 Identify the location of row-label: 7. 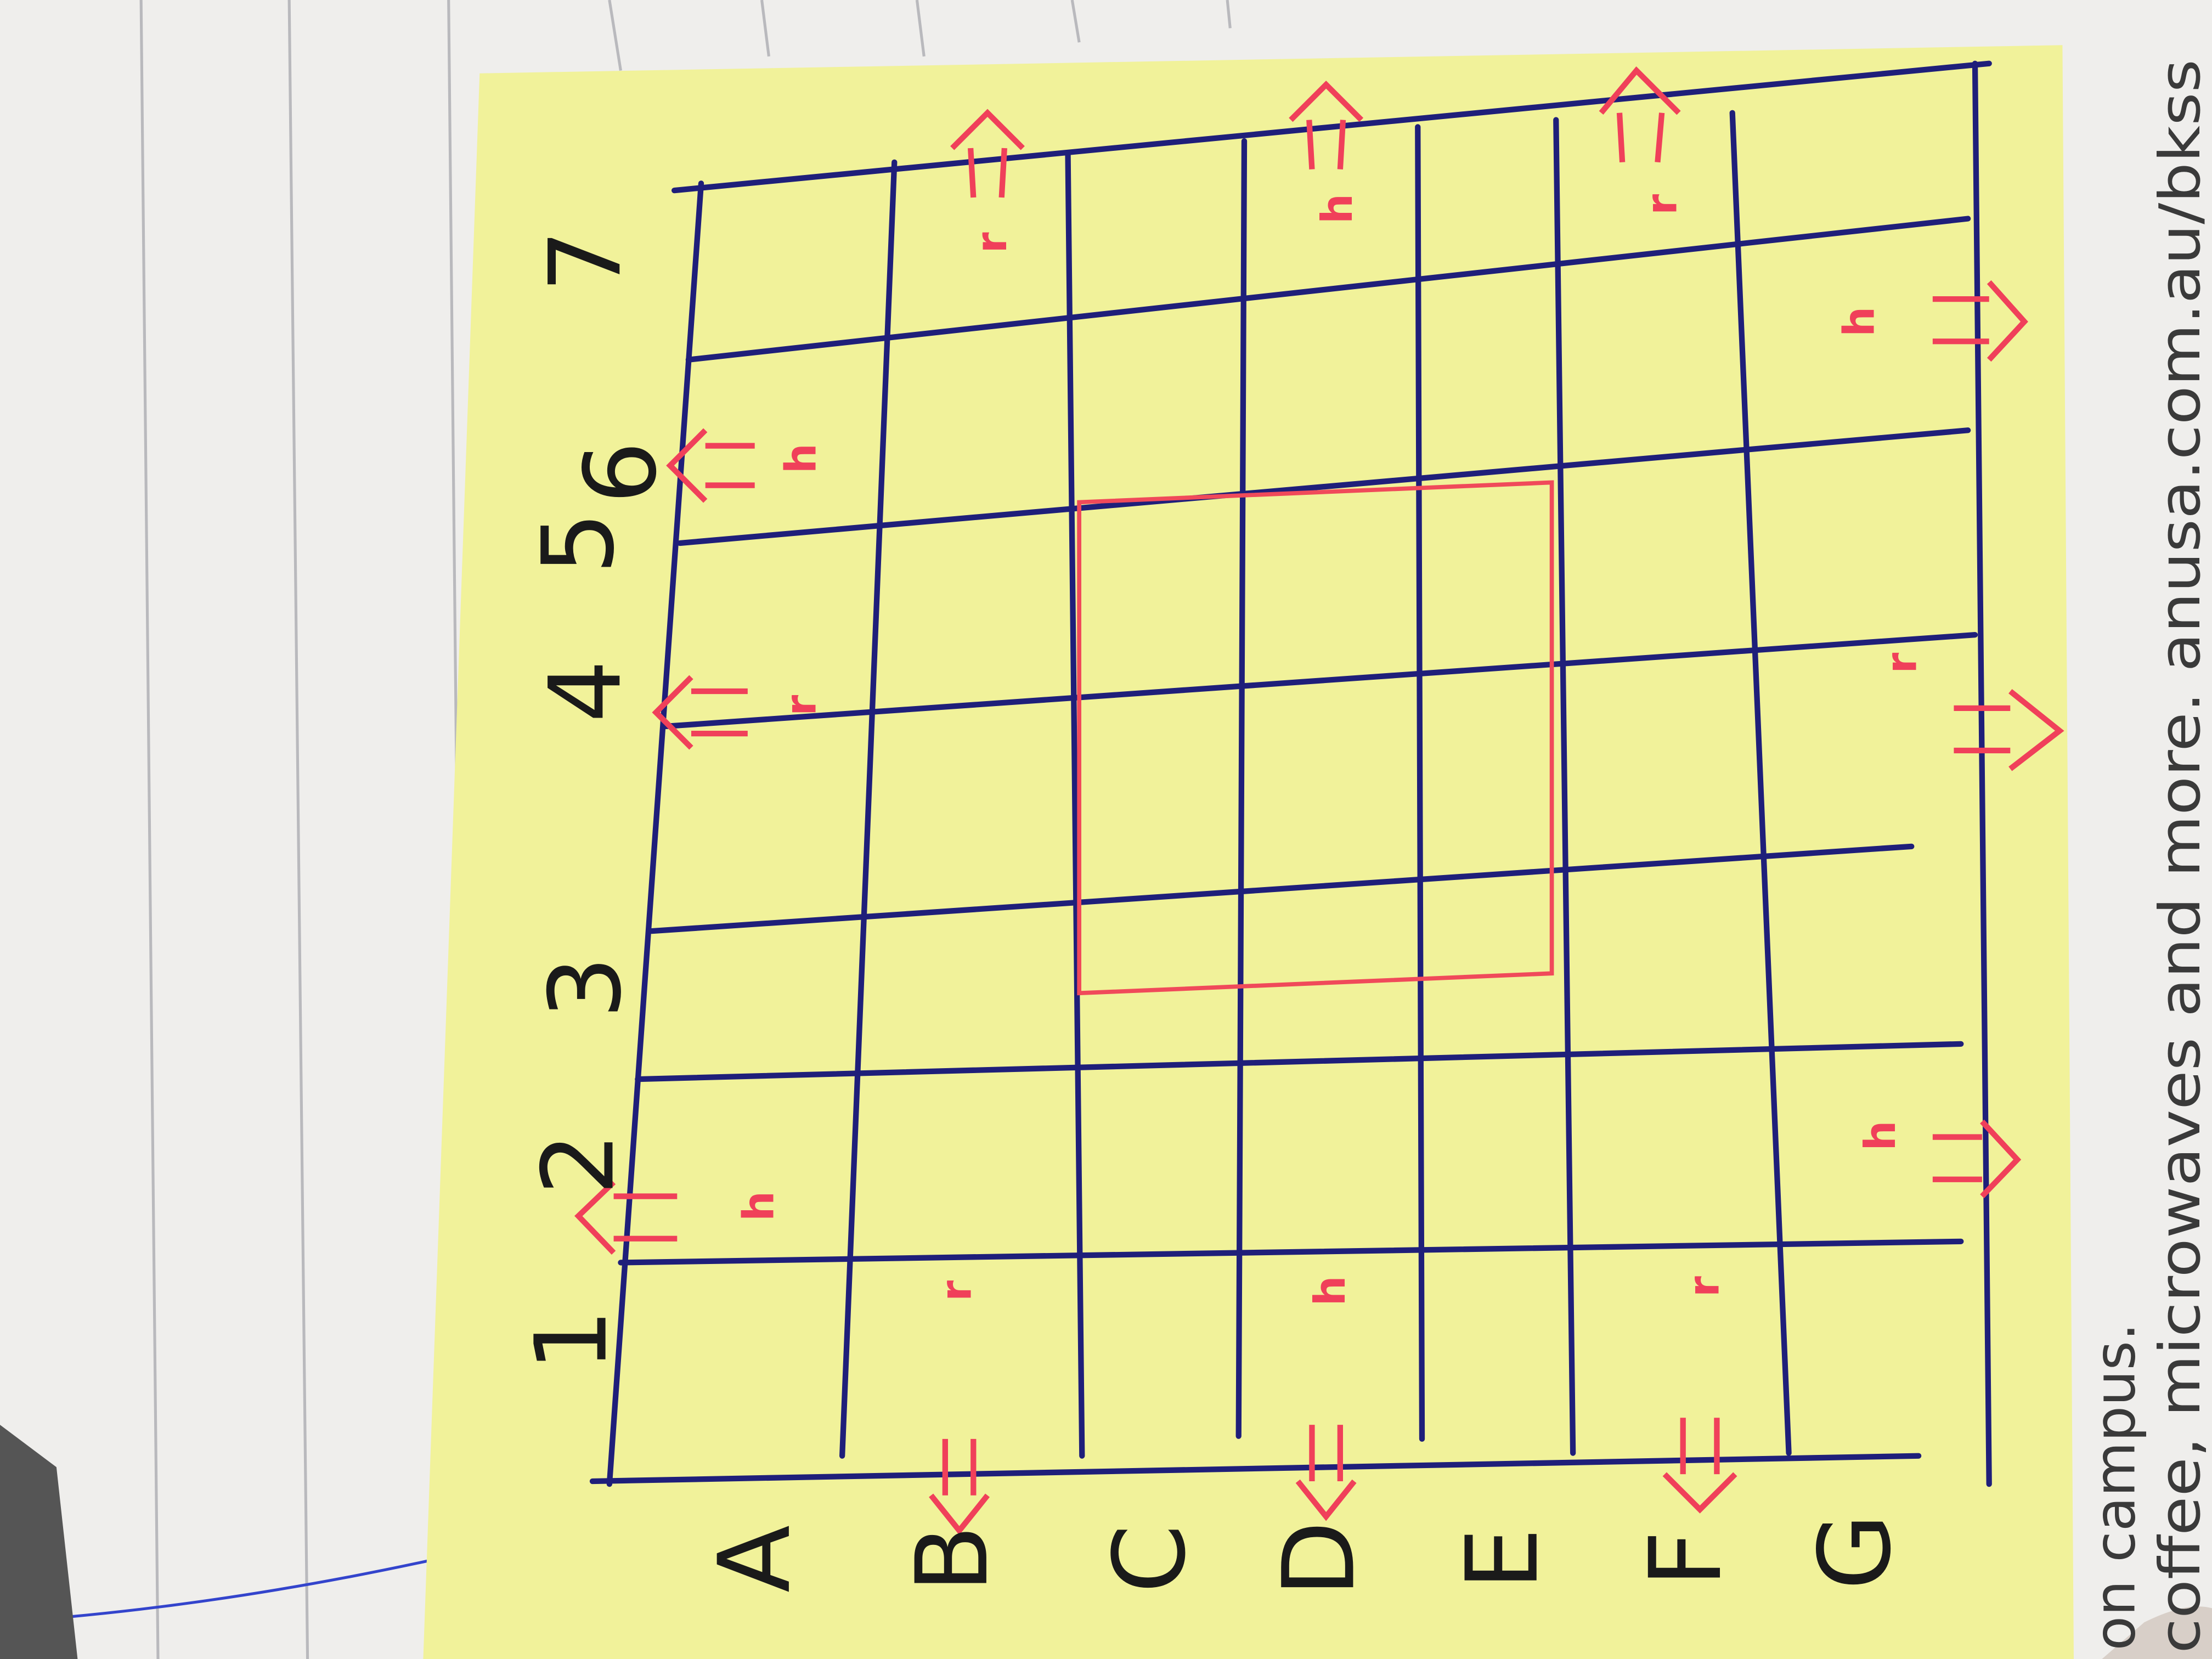
(586, 260).